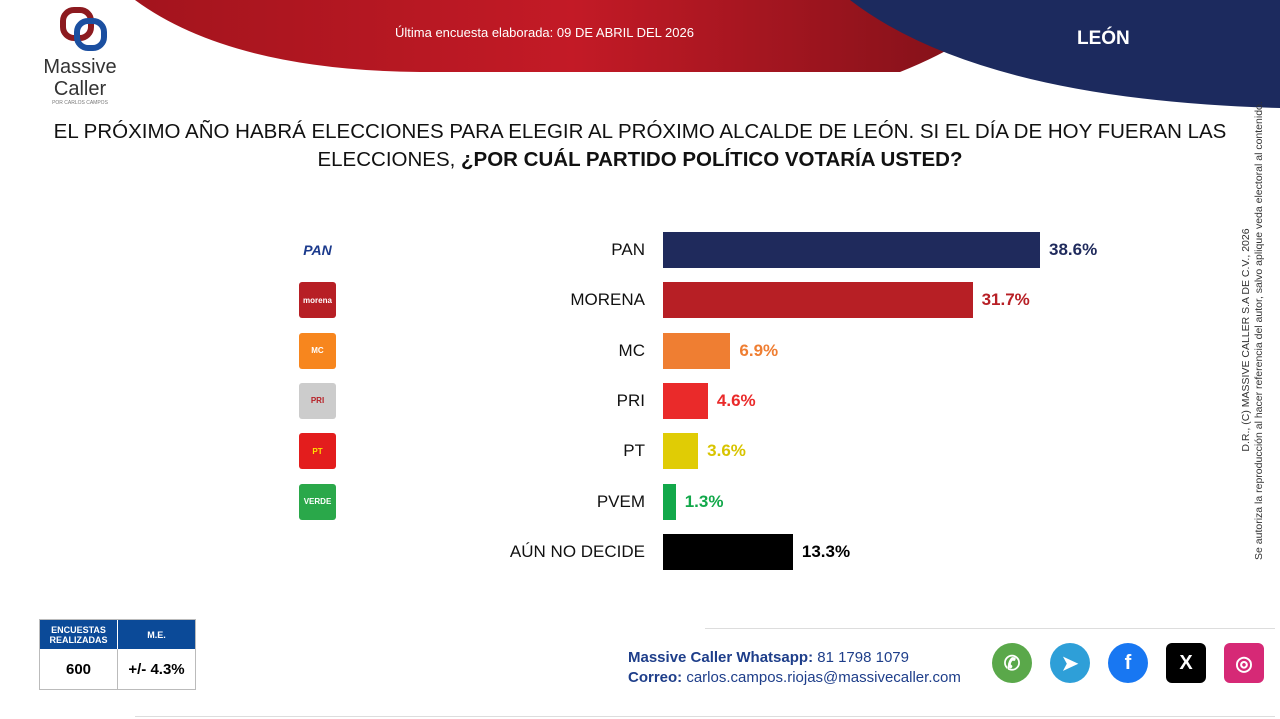 Image resolution: width=1280 pixels, height=719 pixels. I want to click on value-label: 1.3%, so click(704, 501).